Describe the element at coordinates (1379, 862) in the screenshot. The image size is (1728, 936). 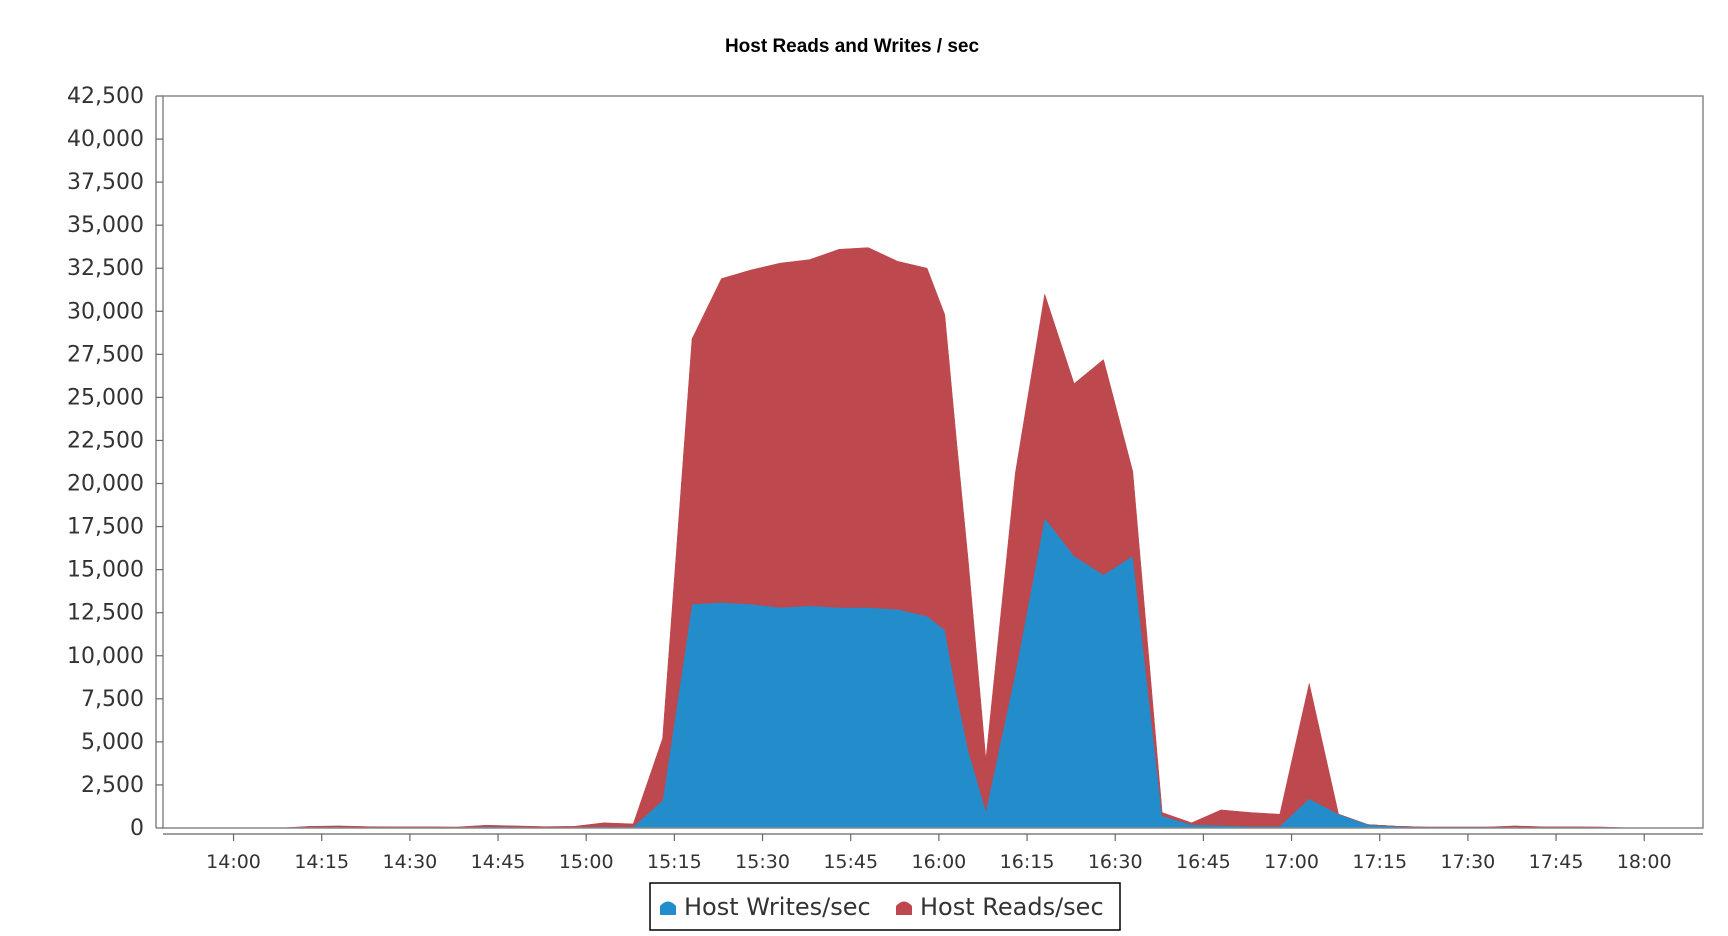
I see `x-tick-label: 17:15` at that location.